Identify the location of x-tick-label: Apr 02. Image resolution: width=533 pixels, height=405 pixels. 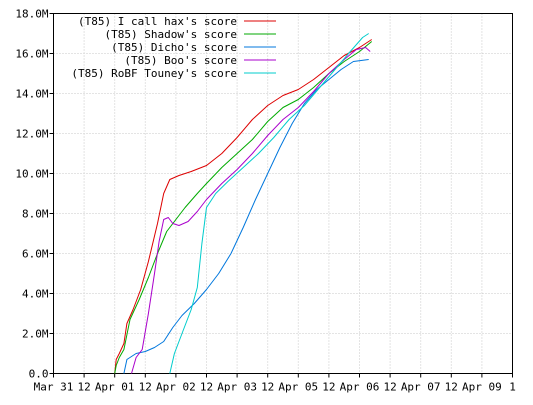
(176, 387).